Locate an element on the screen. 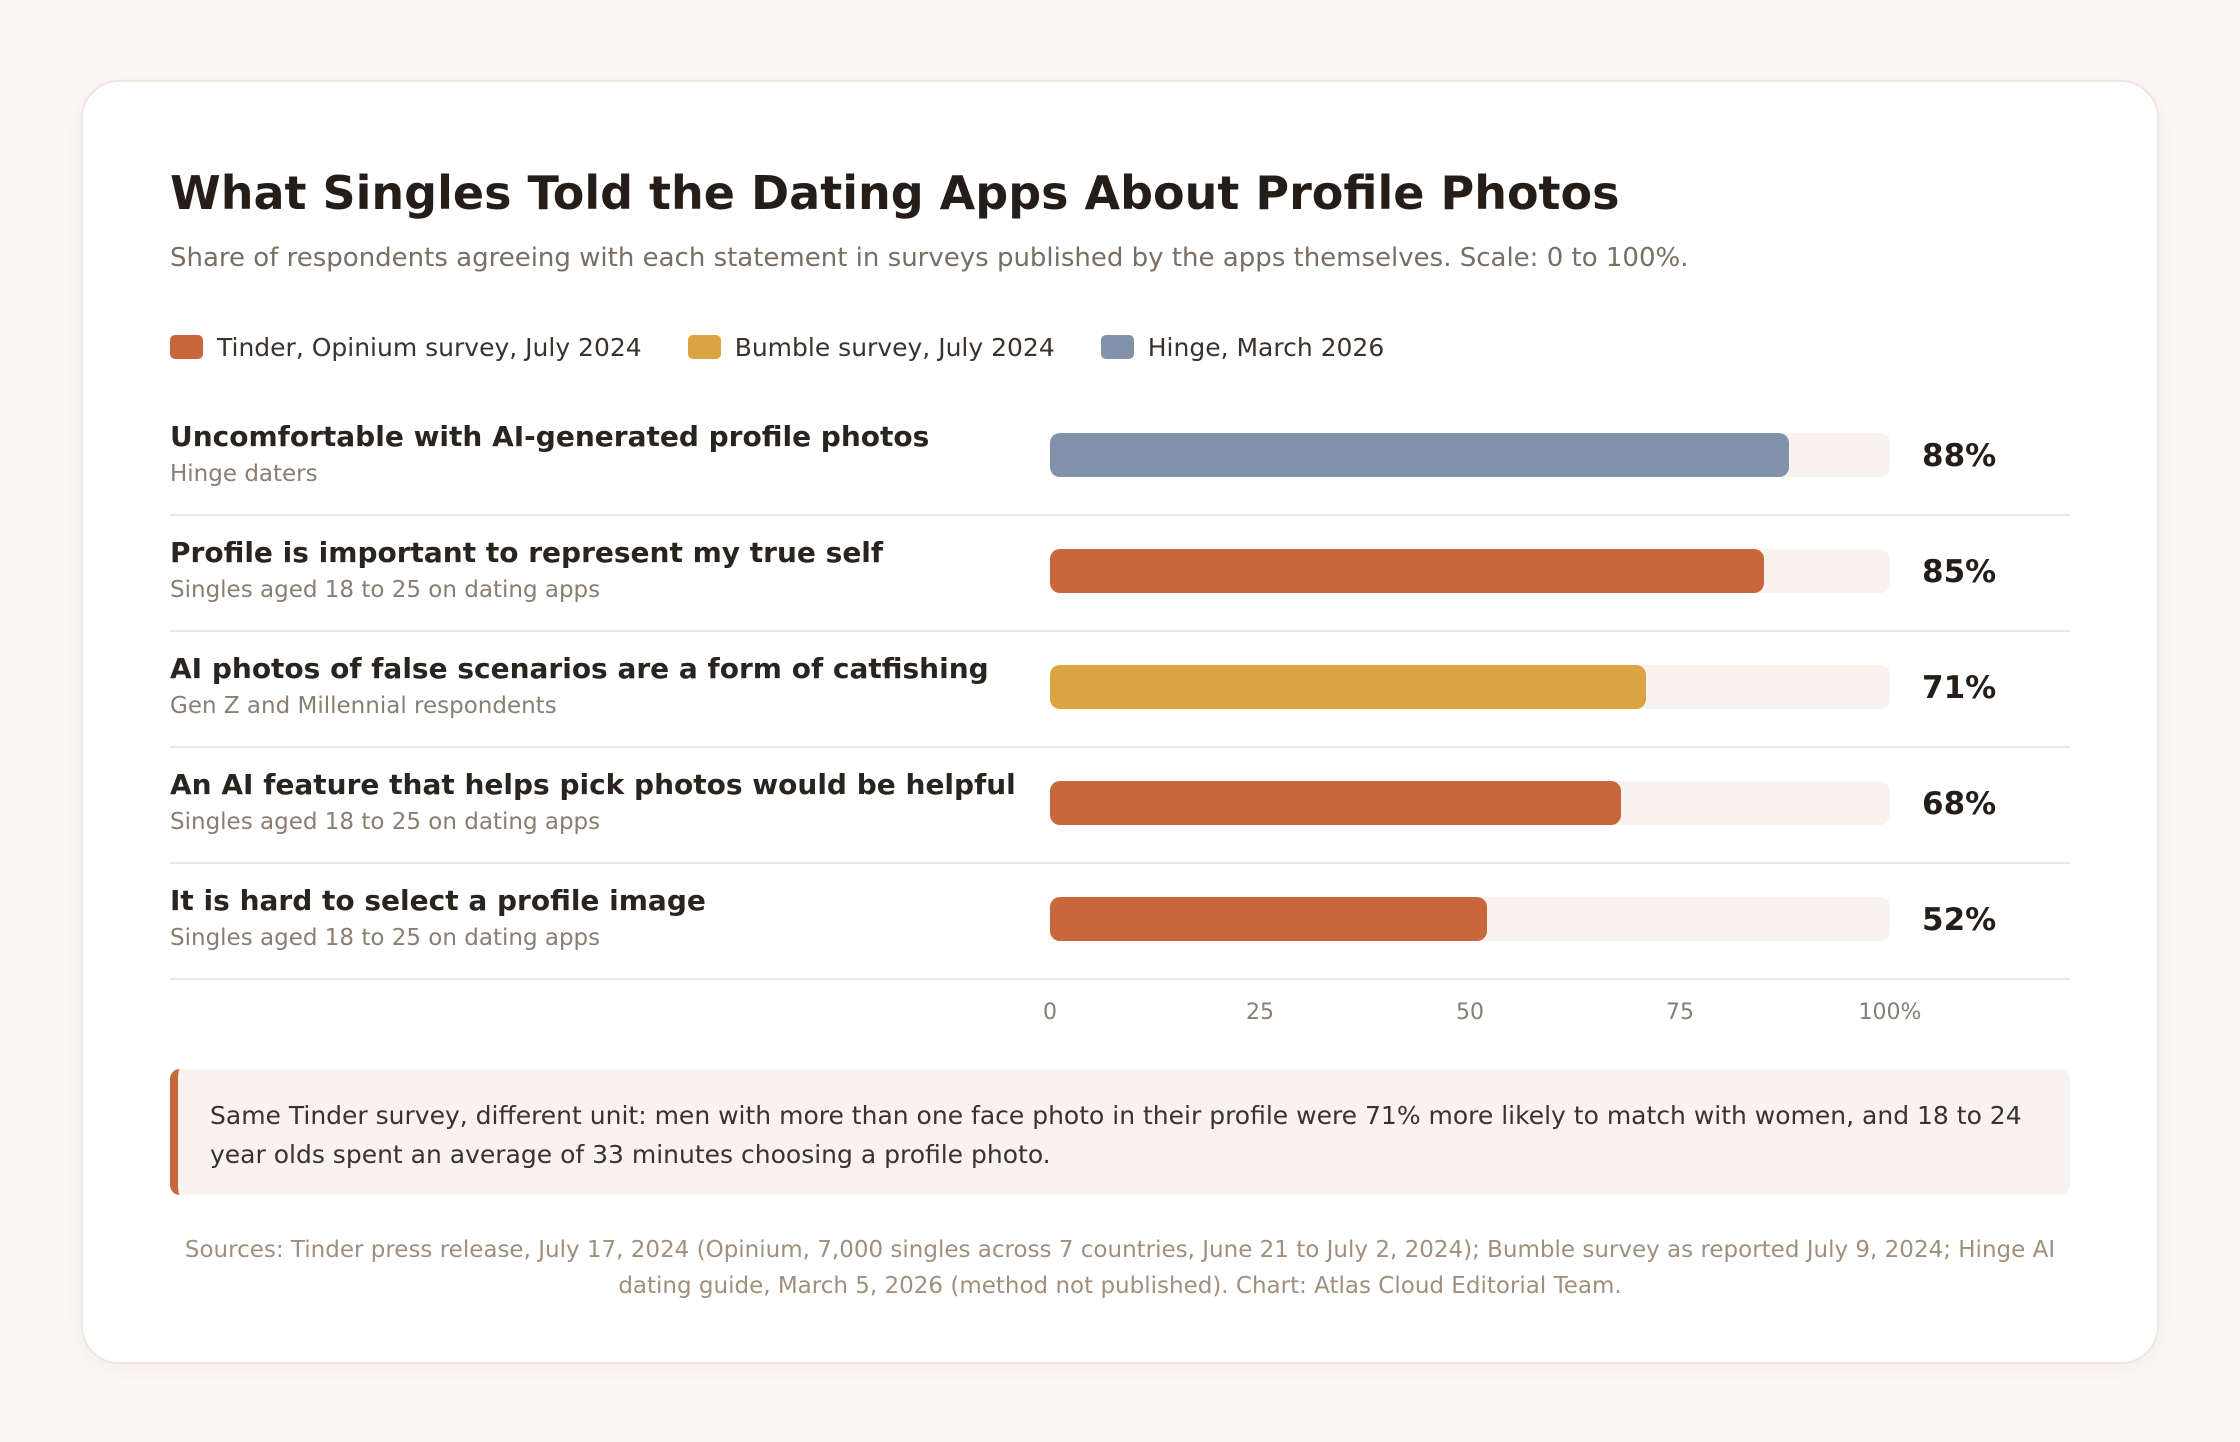 The height and width of the screenshot is (1442, 2240). x-axis-ticks: 0 25 50 75 100% is located at coordinates (1482, 1015).